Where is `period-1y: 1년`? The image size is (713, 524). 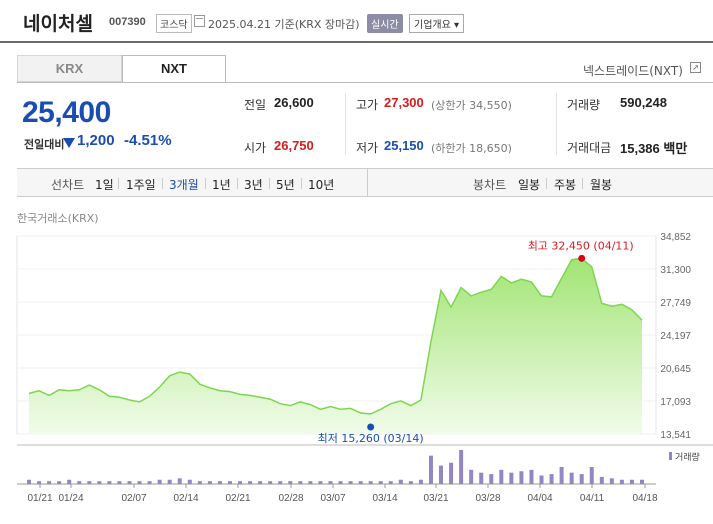 period-1y: 1년 is located at coordinates (221, 185).